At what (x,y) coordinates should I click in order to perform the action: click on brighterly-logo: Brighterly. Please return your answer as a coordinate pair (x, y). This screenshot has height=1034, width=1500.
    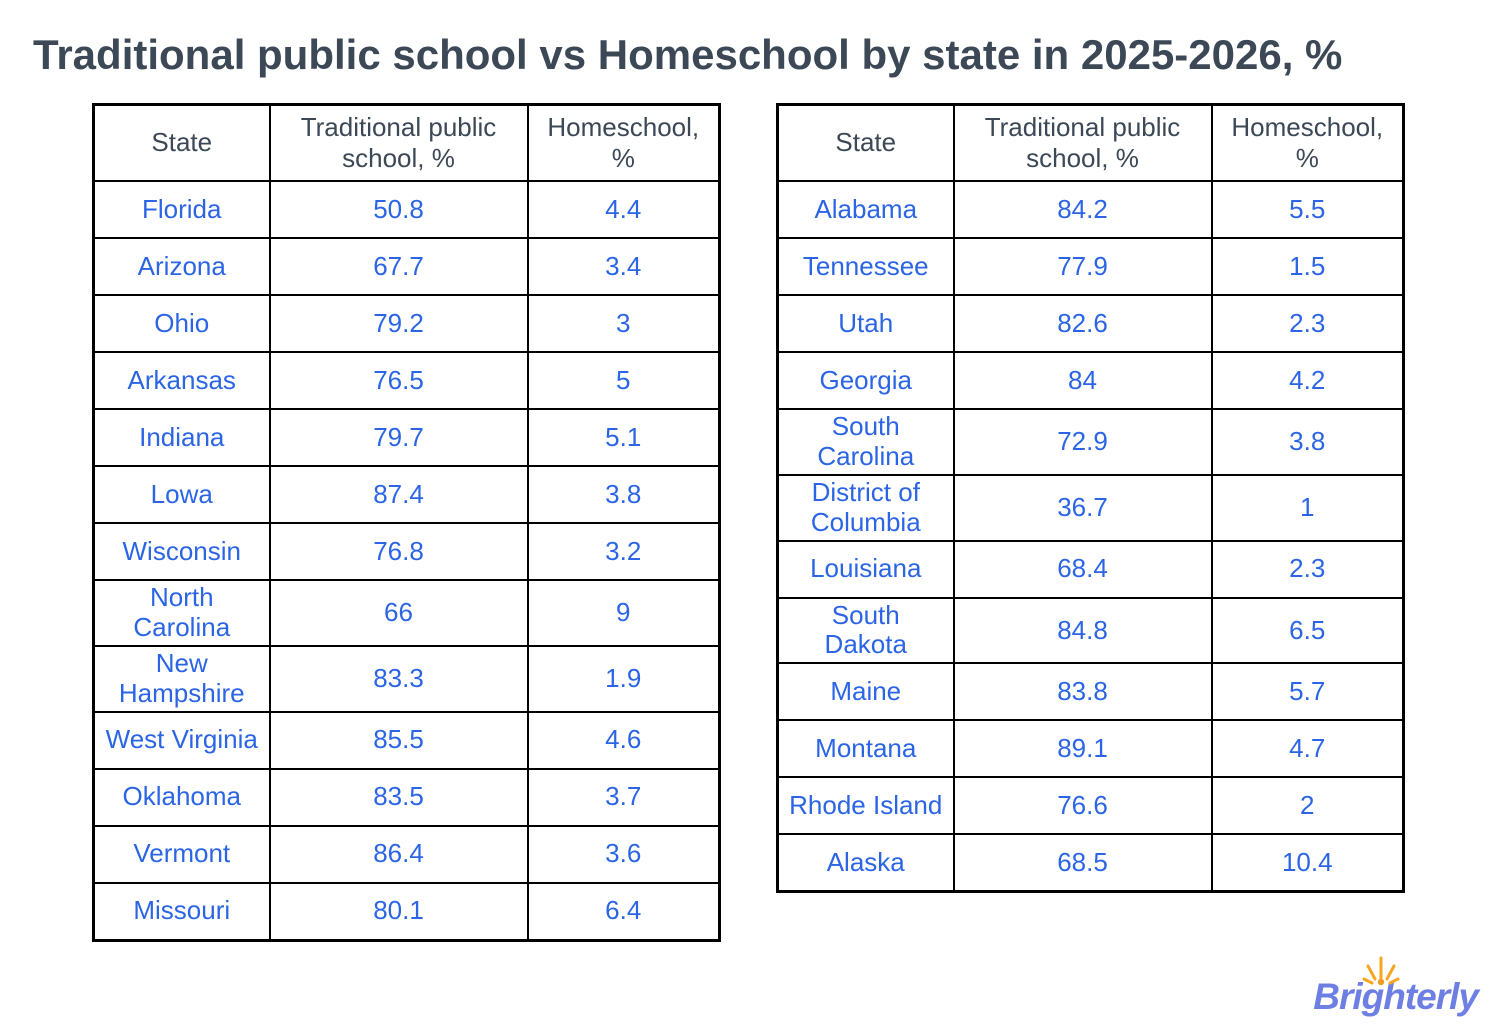
    Looking at the image, I should click on (1396, 987).